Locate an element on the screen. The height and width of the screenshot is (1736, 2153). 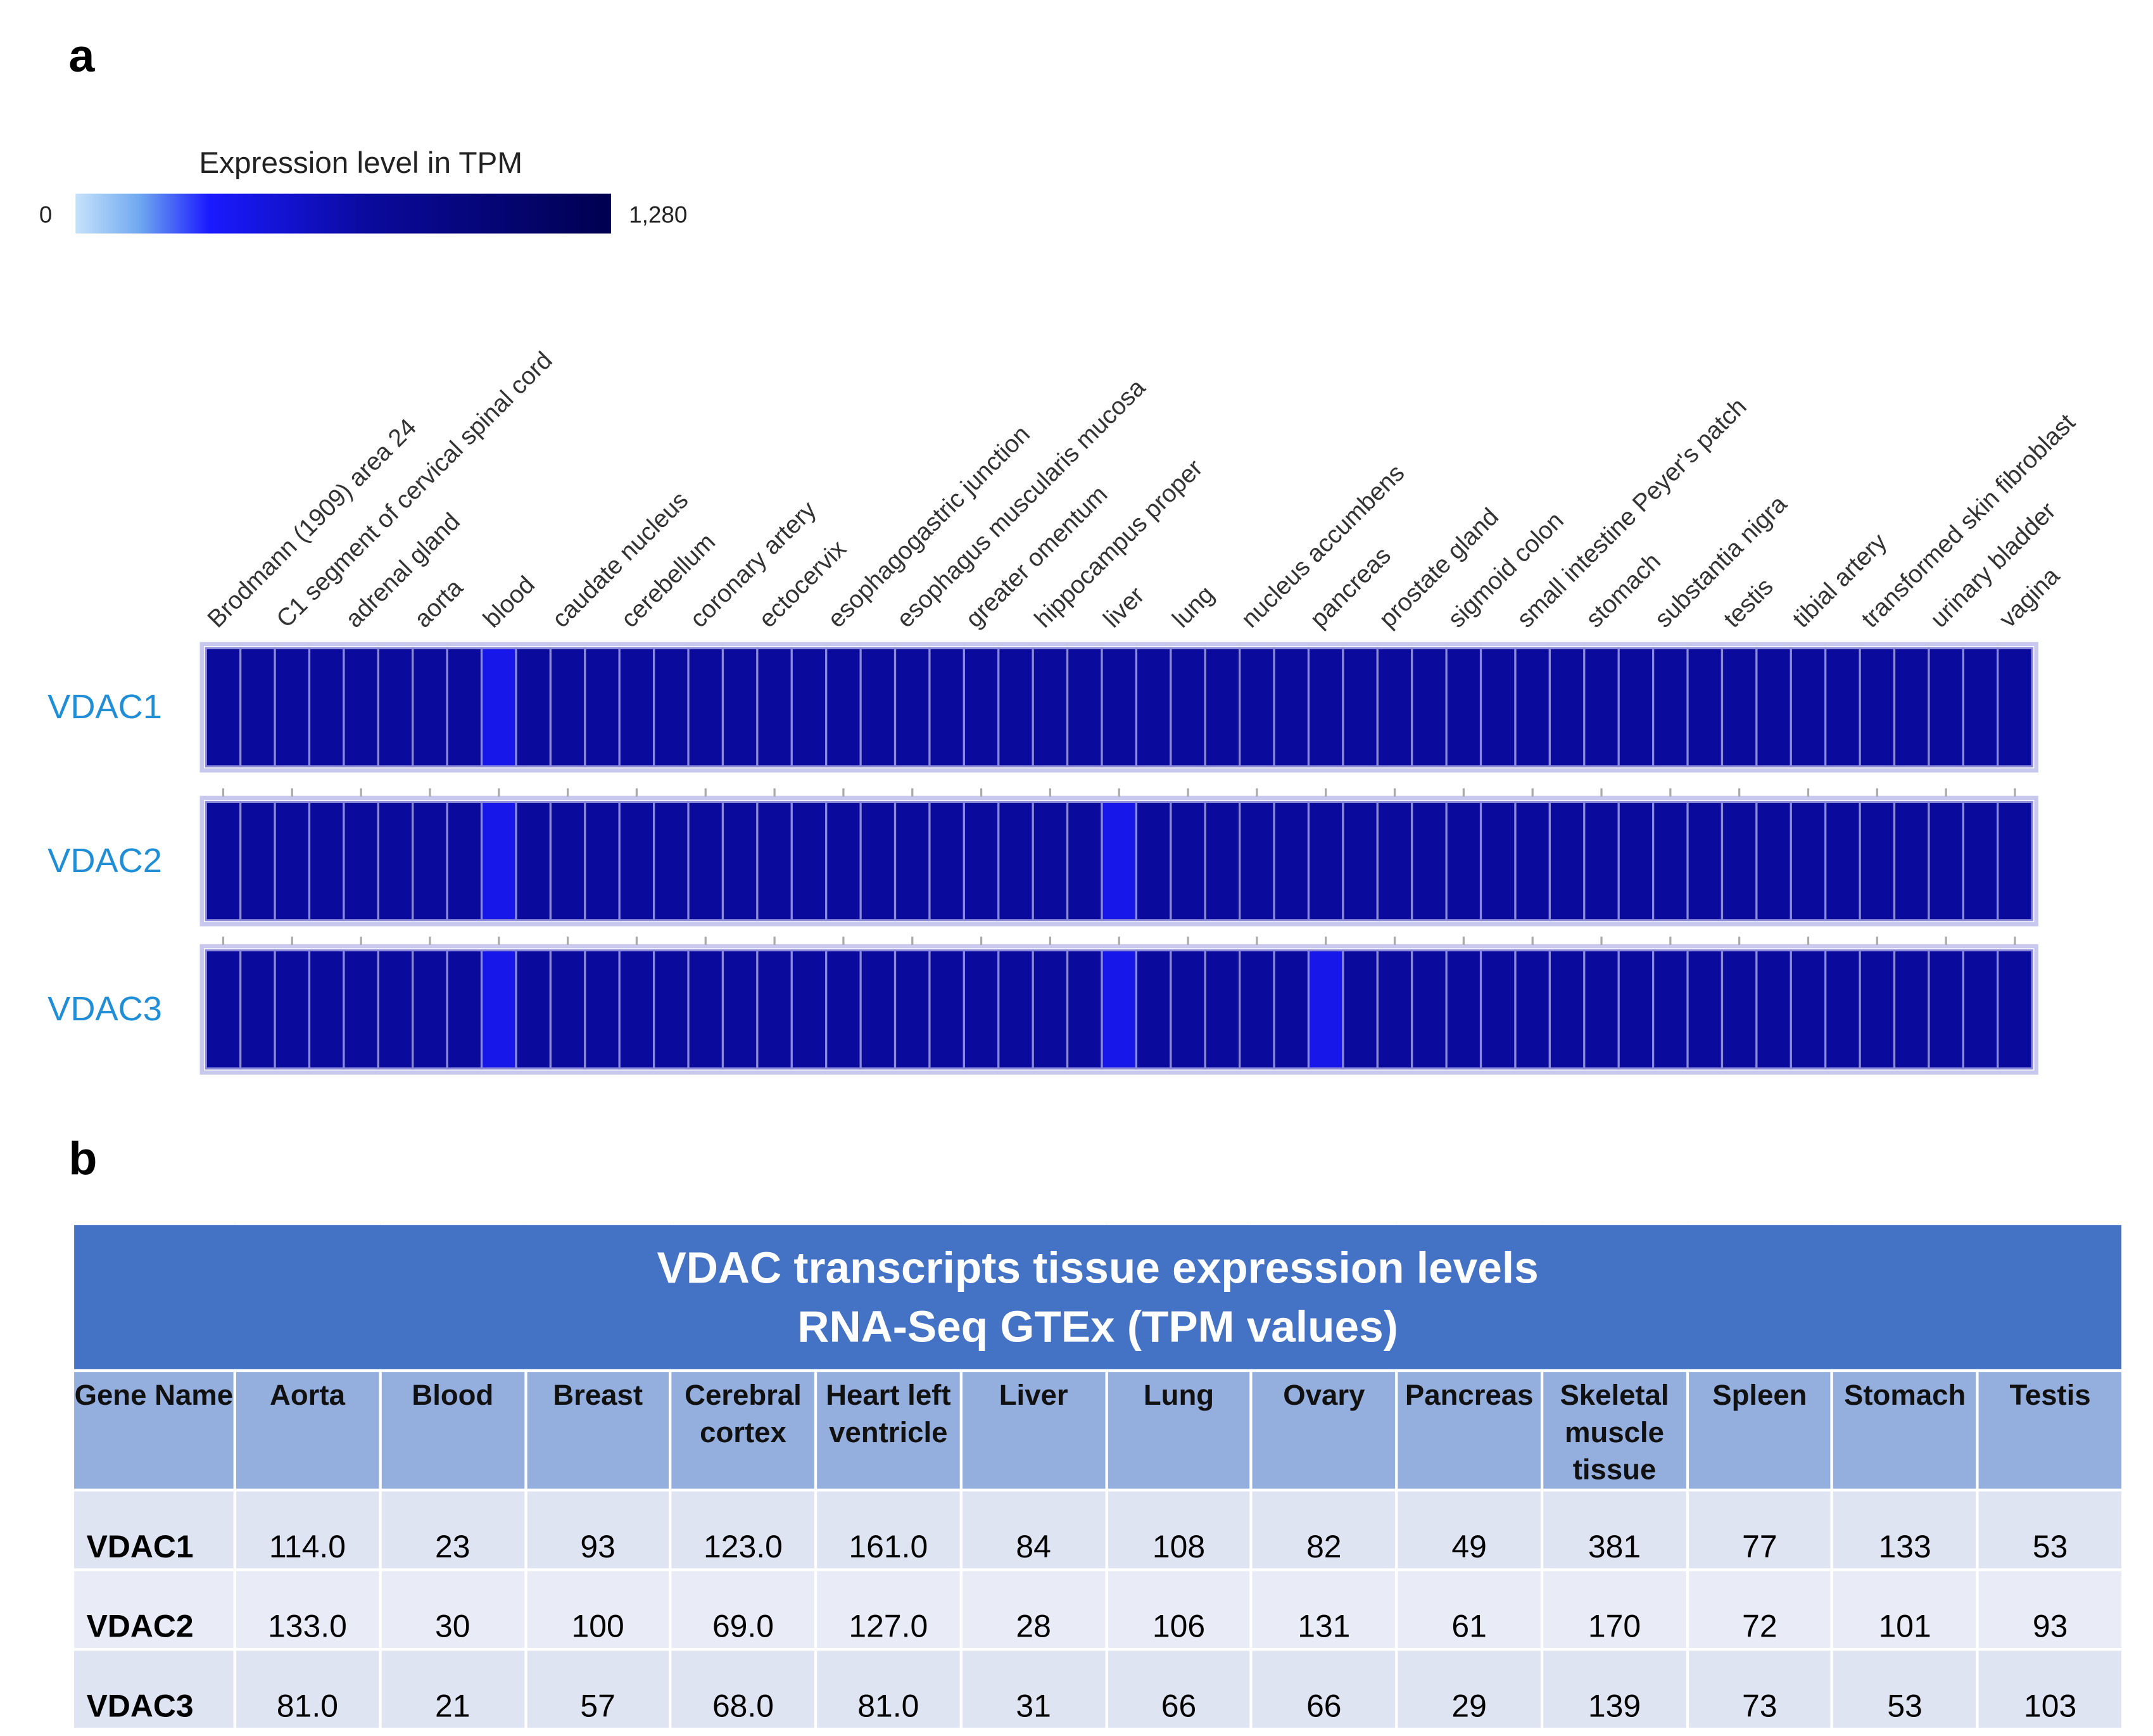
column-label: esophagus muscularis mucosa is located at coordinates (1021, 503).